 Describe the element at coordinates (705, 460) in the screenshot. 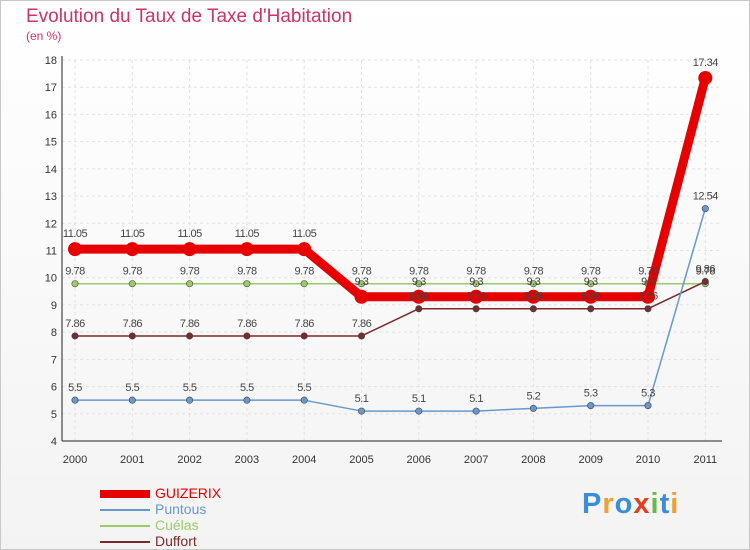

I see `x-tick-label: 2011` at that location.